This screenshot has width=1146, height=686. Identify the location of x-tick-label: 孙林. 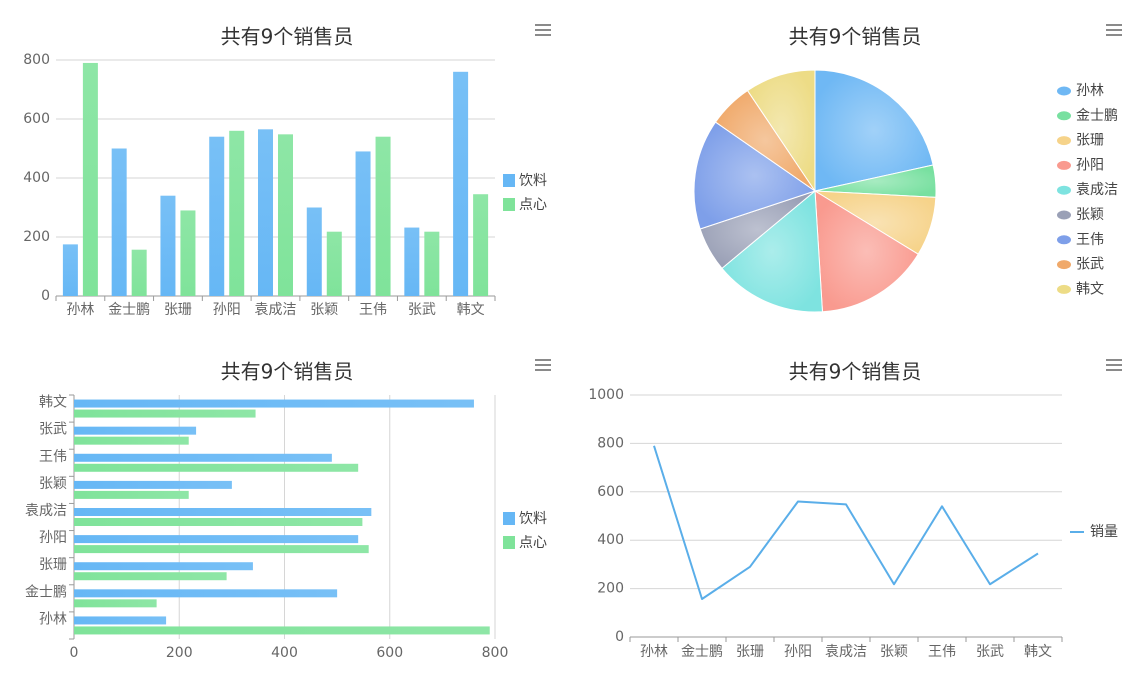
(80, 310).